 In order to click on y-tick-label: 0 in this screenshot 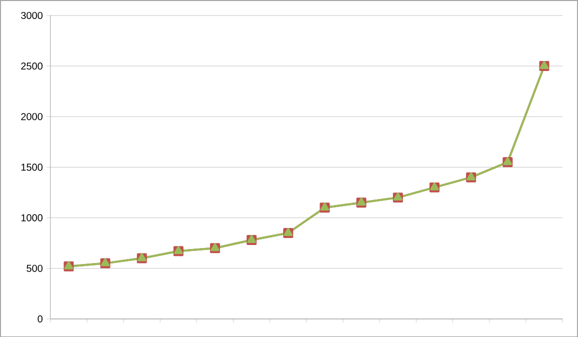, I will do `click(40, 318)`.